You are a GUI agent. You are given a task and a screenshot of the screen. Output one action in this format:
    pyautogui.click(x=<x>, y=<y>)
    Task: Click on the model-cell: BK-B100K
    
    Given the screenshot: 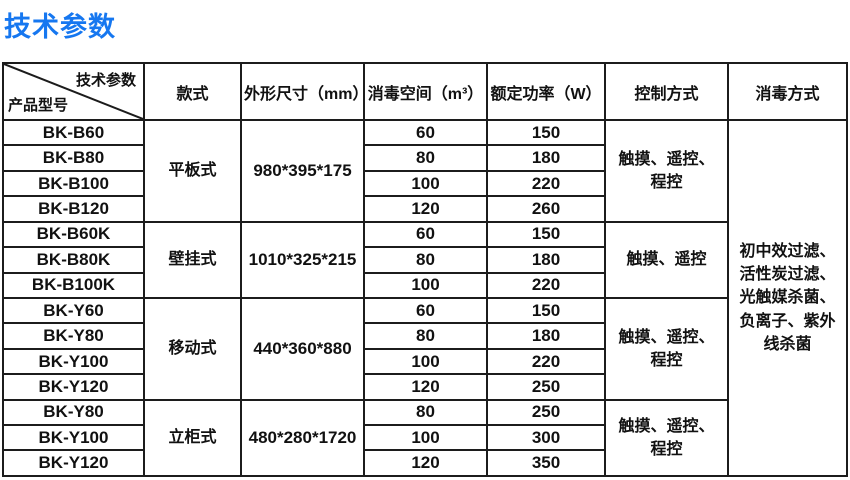 What is the action you would take?
    pyautogui.click(x=73, y=285)
    